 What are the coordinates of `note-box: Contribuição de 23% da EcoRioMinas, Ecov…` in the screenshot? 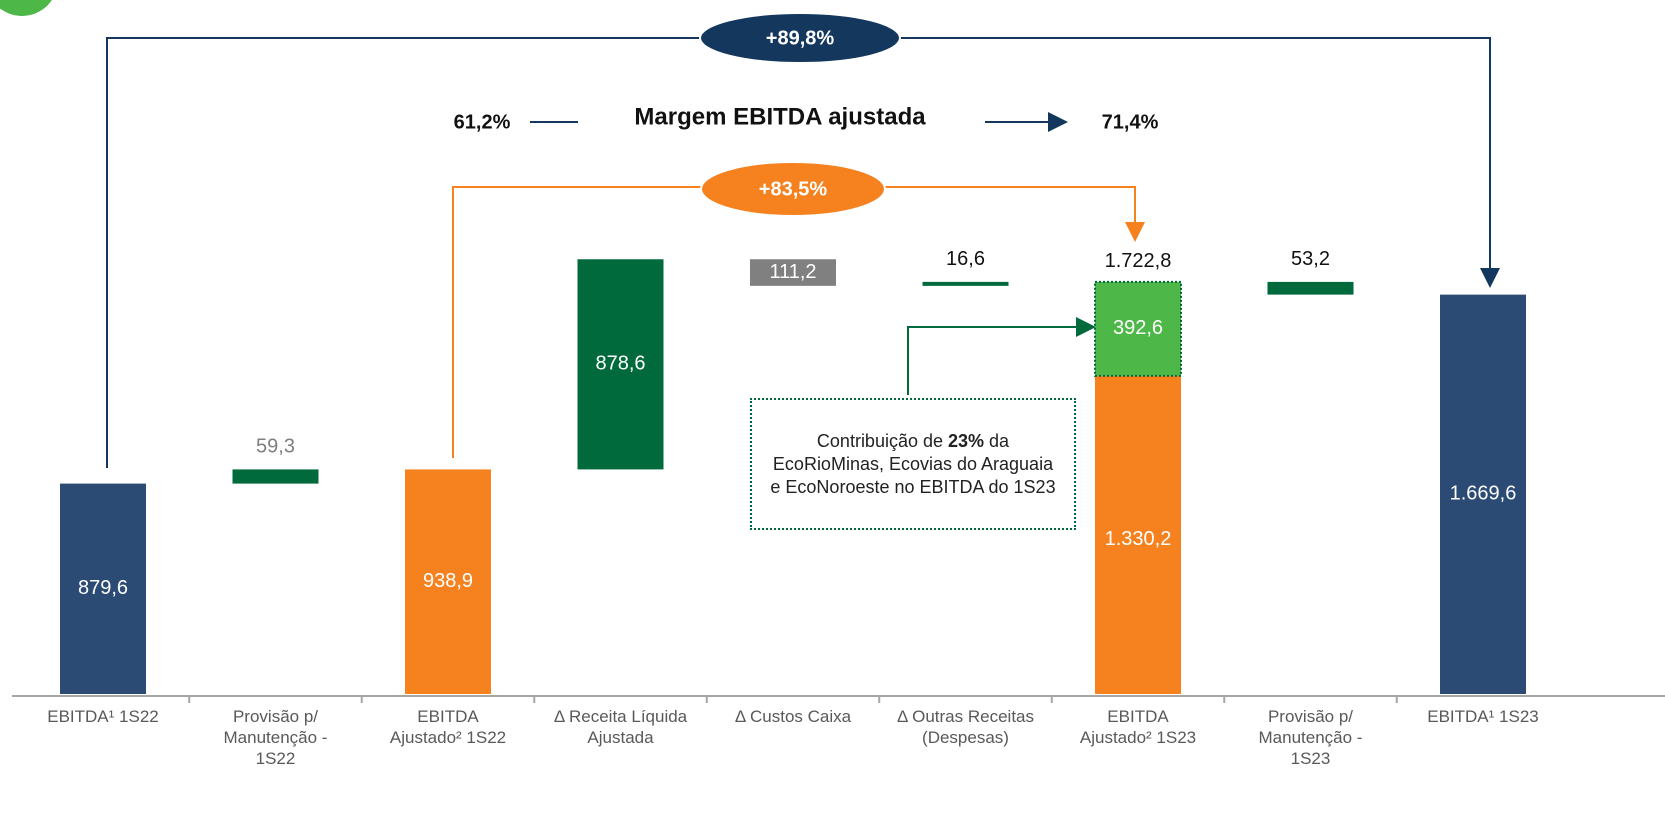 It's located at (913, 464).